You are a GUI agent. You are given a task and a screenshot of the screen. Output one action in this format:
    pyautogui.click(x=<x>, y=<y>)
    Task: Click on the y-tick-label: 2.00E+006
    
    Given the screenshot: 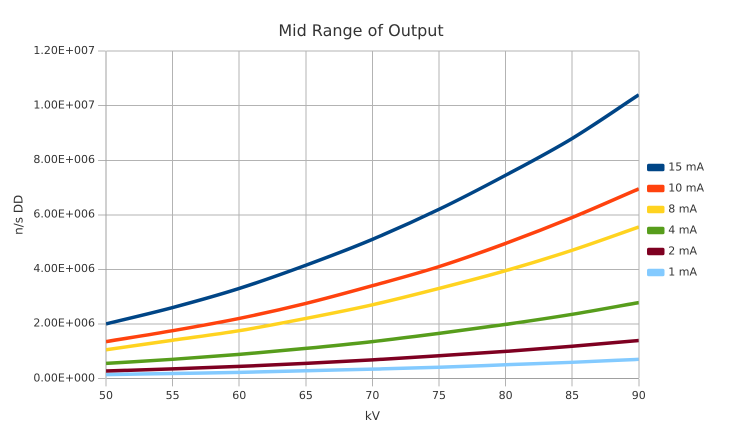 What is the action you would take?
    pyautogui.click(x=64, y=323)
    